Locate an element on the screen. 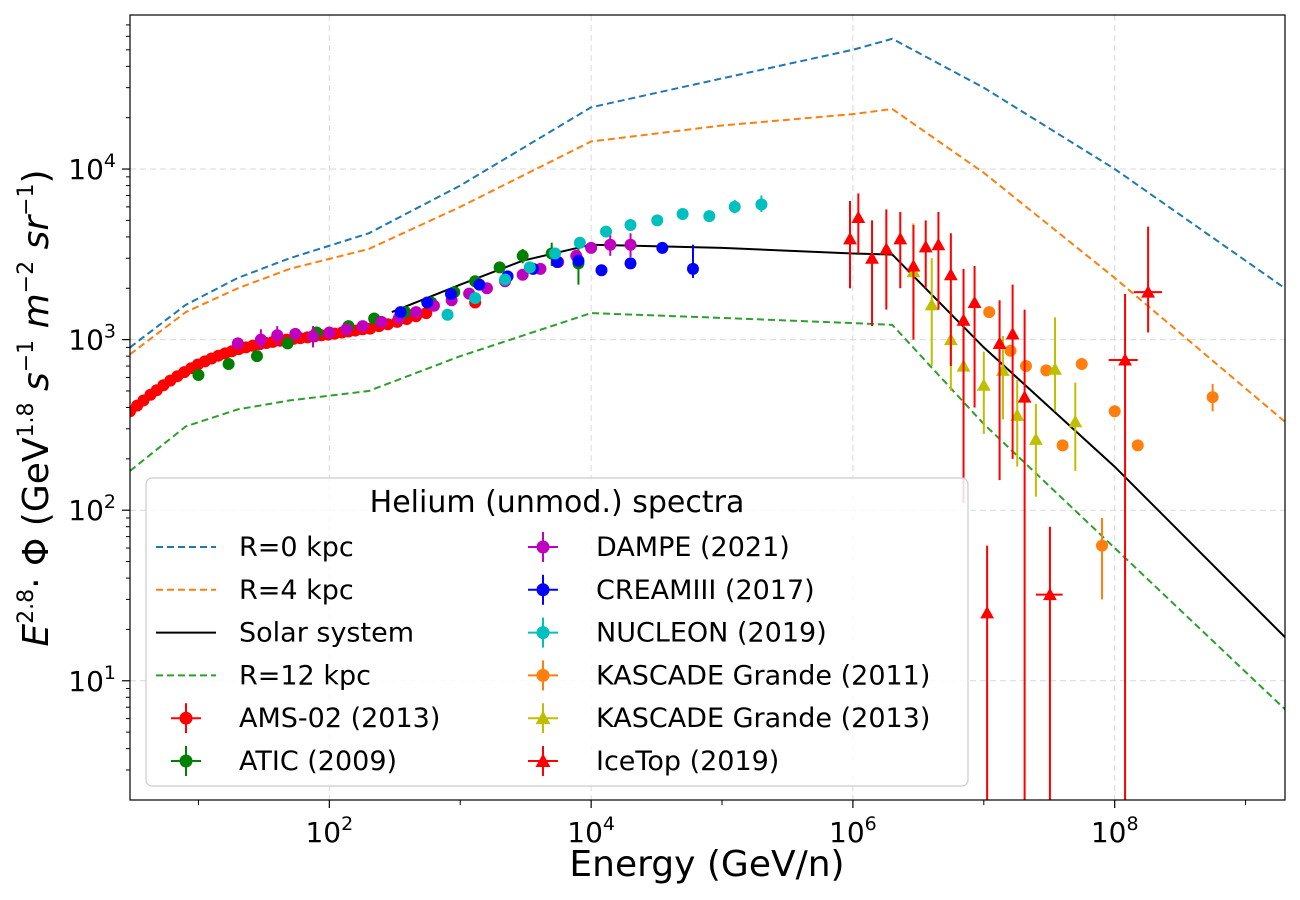 Image resolution: width=1300 pixels, height=900 pixels. series-kascade-grande-2011 is located at coordinates (1101, 453).